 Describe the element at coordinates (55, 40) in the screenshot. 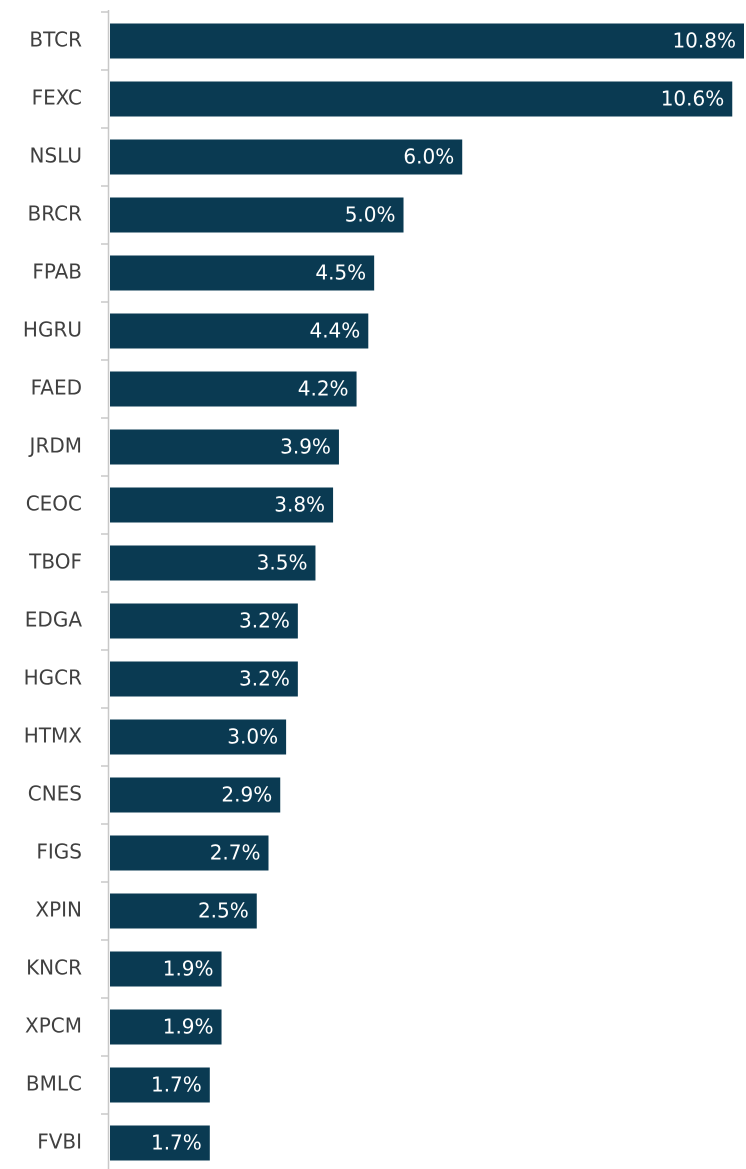

I see `category-label: BTCR` at that location.